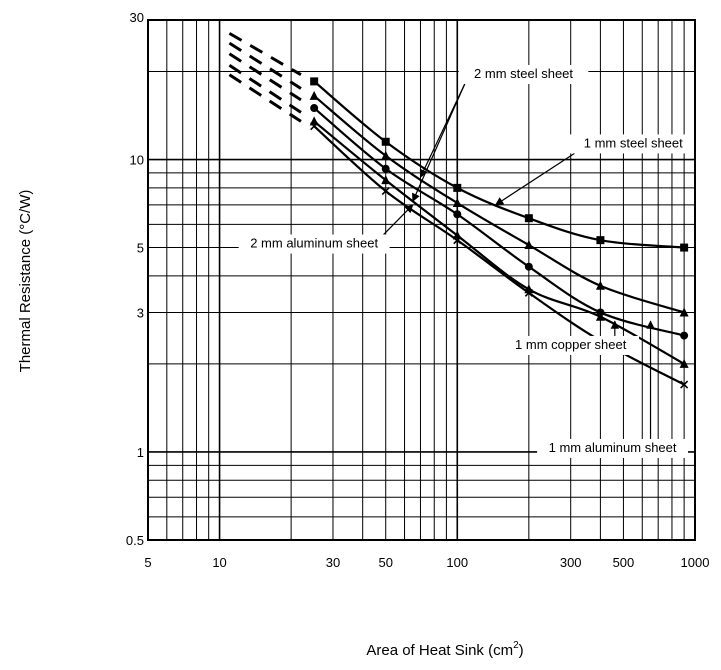 The image size is (721, 670). I want to click on x-tick-label: 300, so click(571, 562).